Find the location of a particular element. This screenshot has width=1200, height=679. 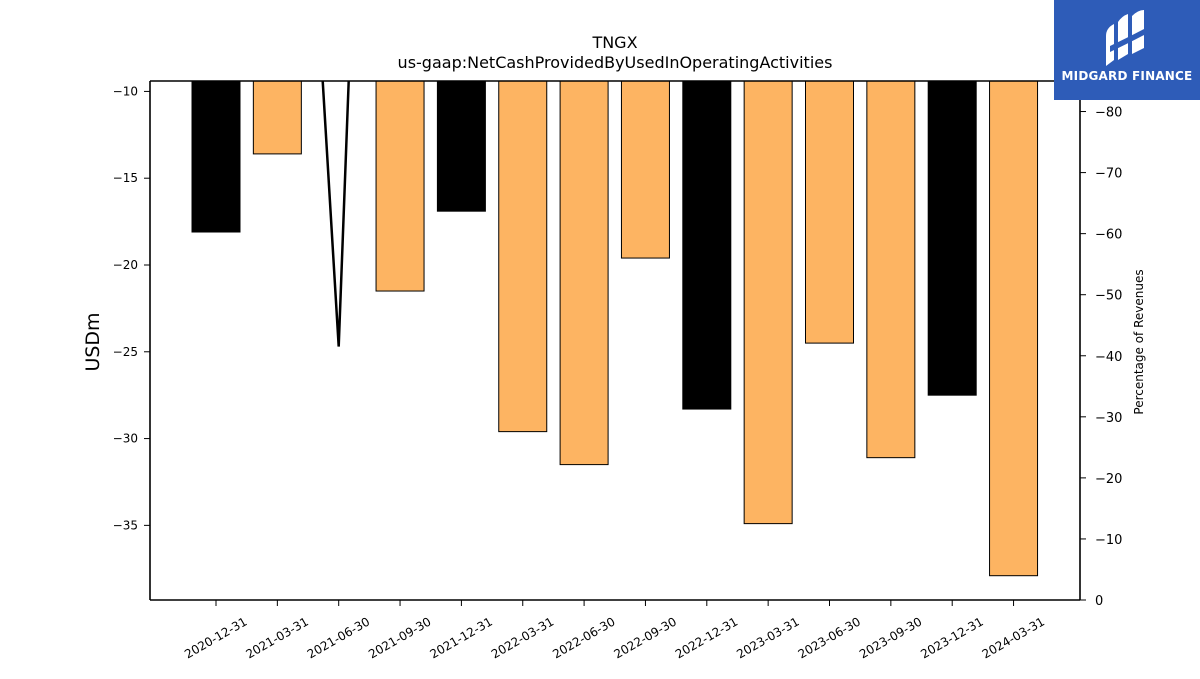

line-series is located at coordinates (335, 213).